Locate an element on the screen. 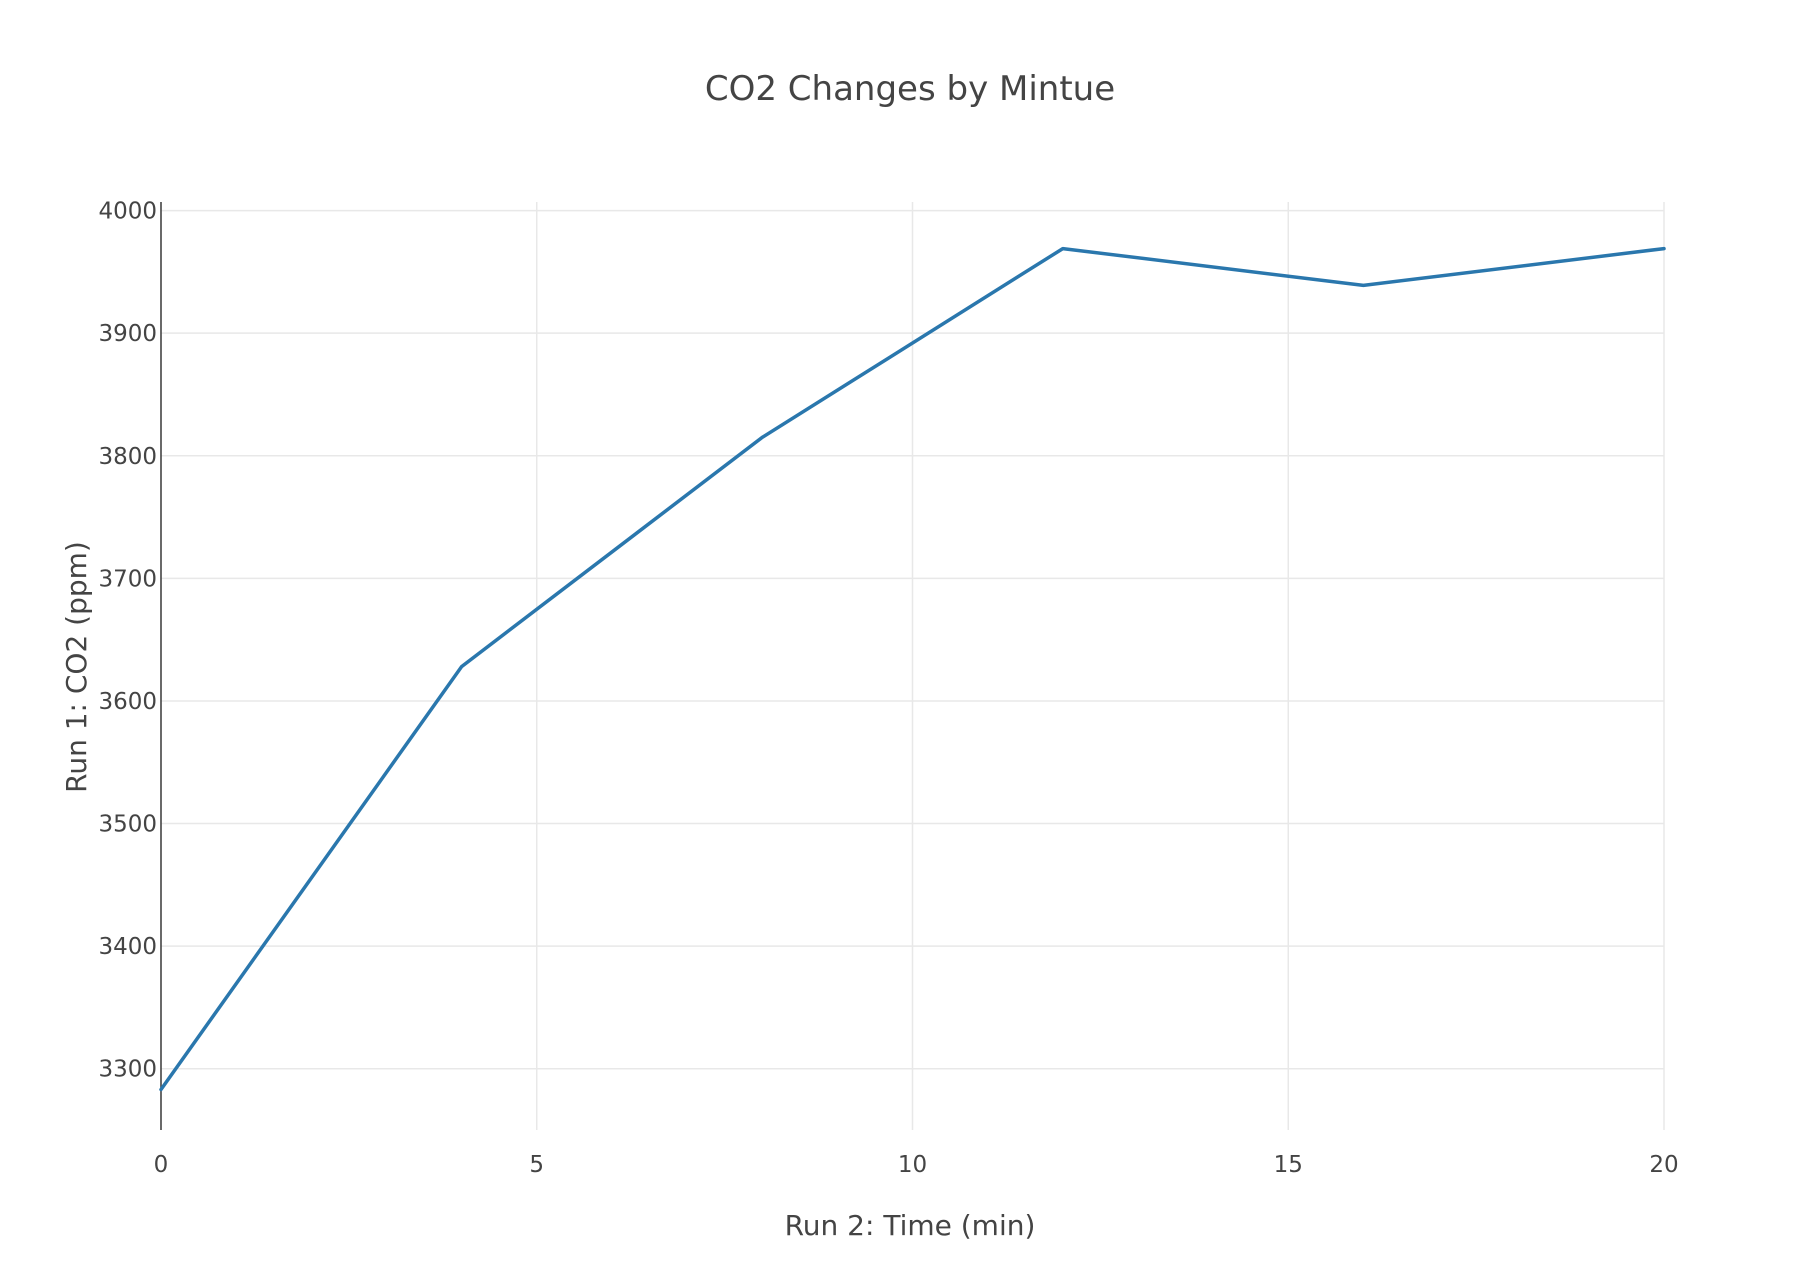 This screenshot has height=1284, width=1810. x-tick-label: 5 is located at coordinates (536, 1165).